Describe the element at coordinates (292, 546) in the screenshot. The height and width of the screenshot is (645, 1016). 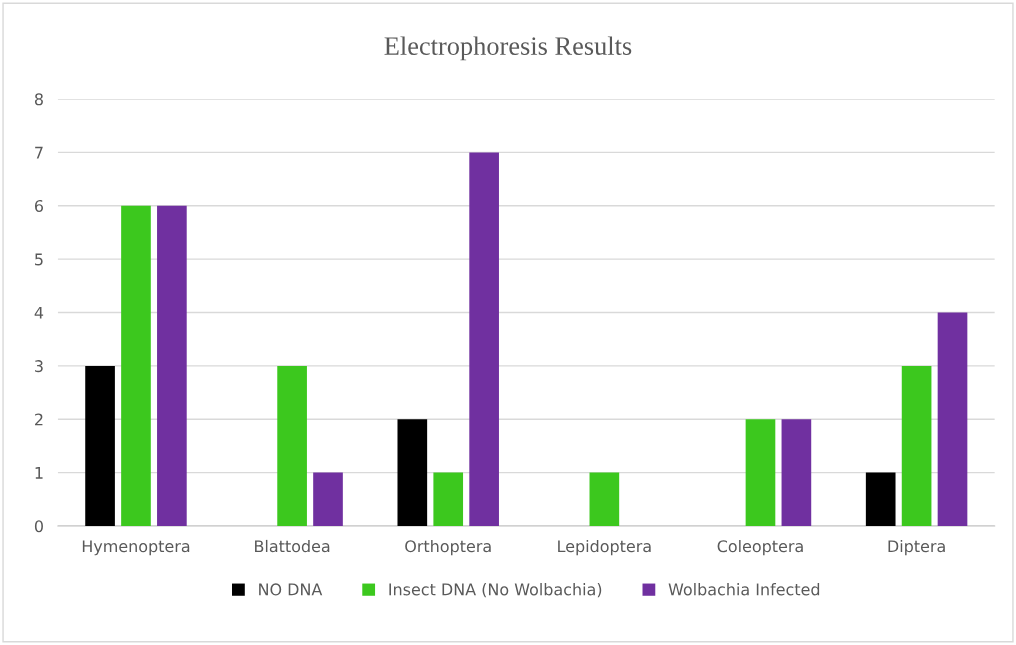
I see `x-tick-label: Blattodea` at that location.